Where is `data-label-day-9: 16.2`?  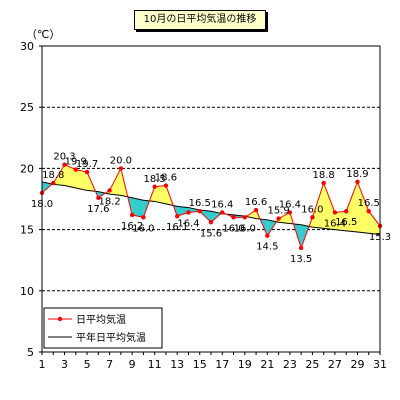 data-label-day-9: 16.2 is located at coordinates (132, 226).